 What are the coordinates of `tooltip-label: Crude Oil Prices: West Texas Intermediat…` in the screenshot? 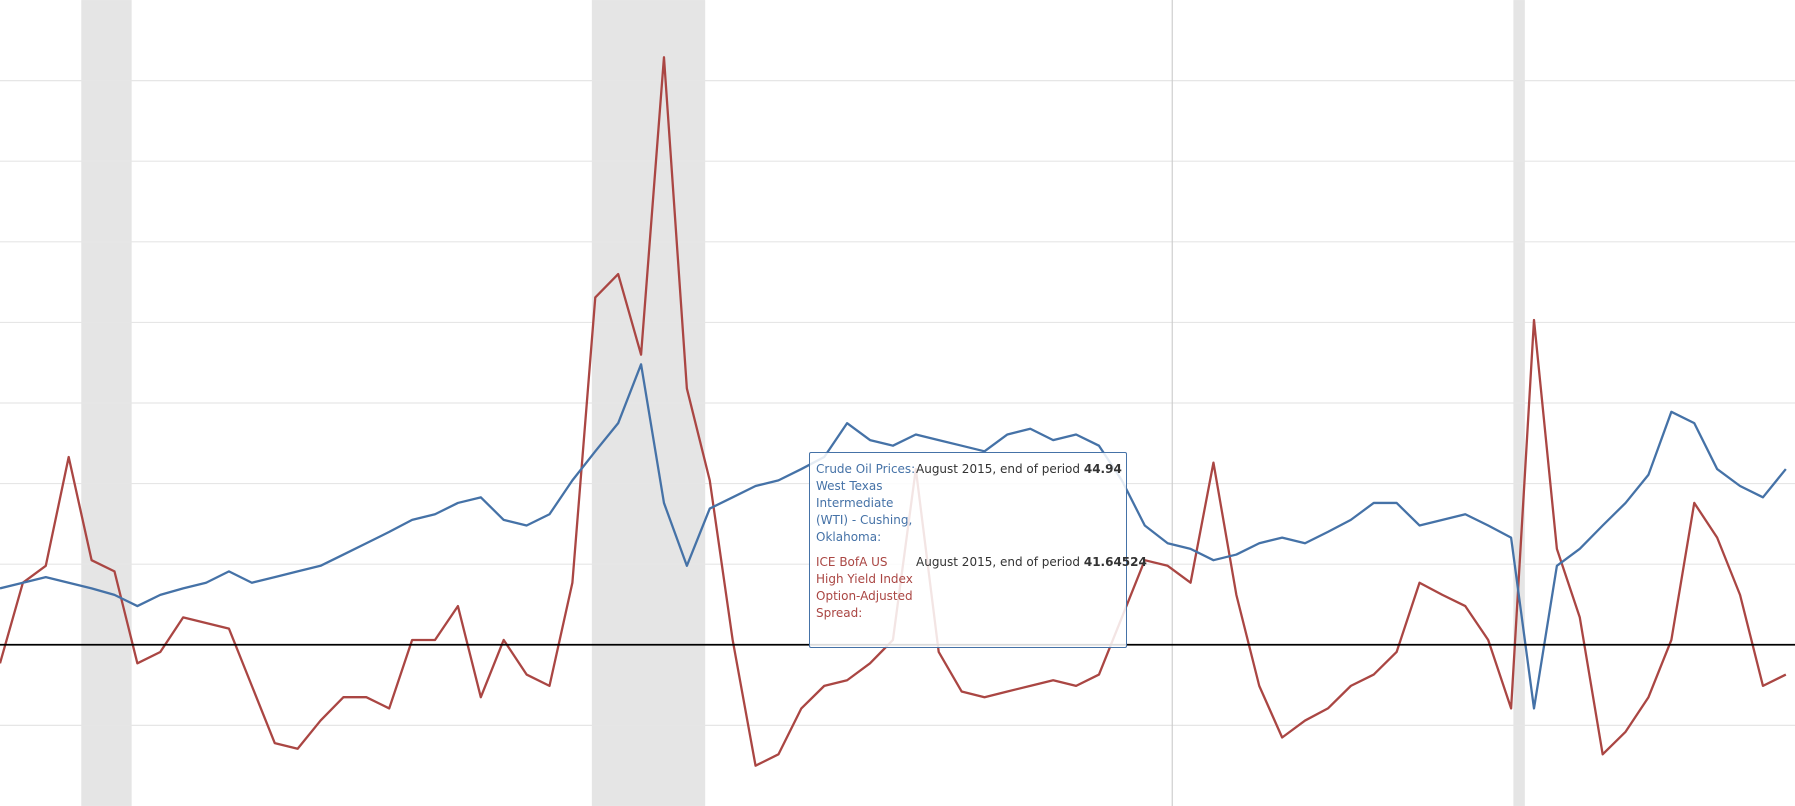 It's located at (866, 503).